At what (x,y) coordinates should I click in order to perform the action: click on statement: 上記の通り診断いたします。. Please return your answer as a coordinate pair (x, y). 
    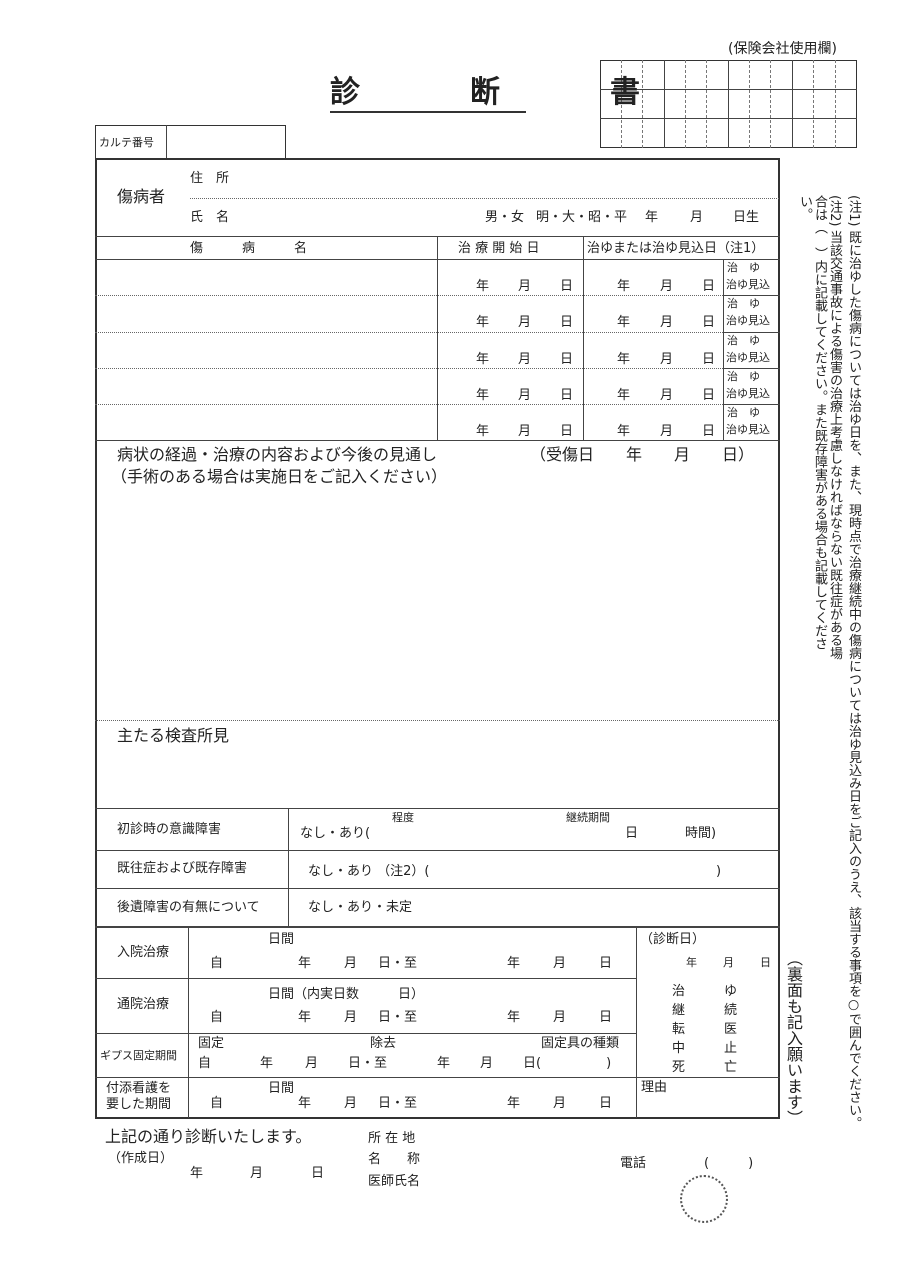
    Looking at the image, I should click on (208, 1136).